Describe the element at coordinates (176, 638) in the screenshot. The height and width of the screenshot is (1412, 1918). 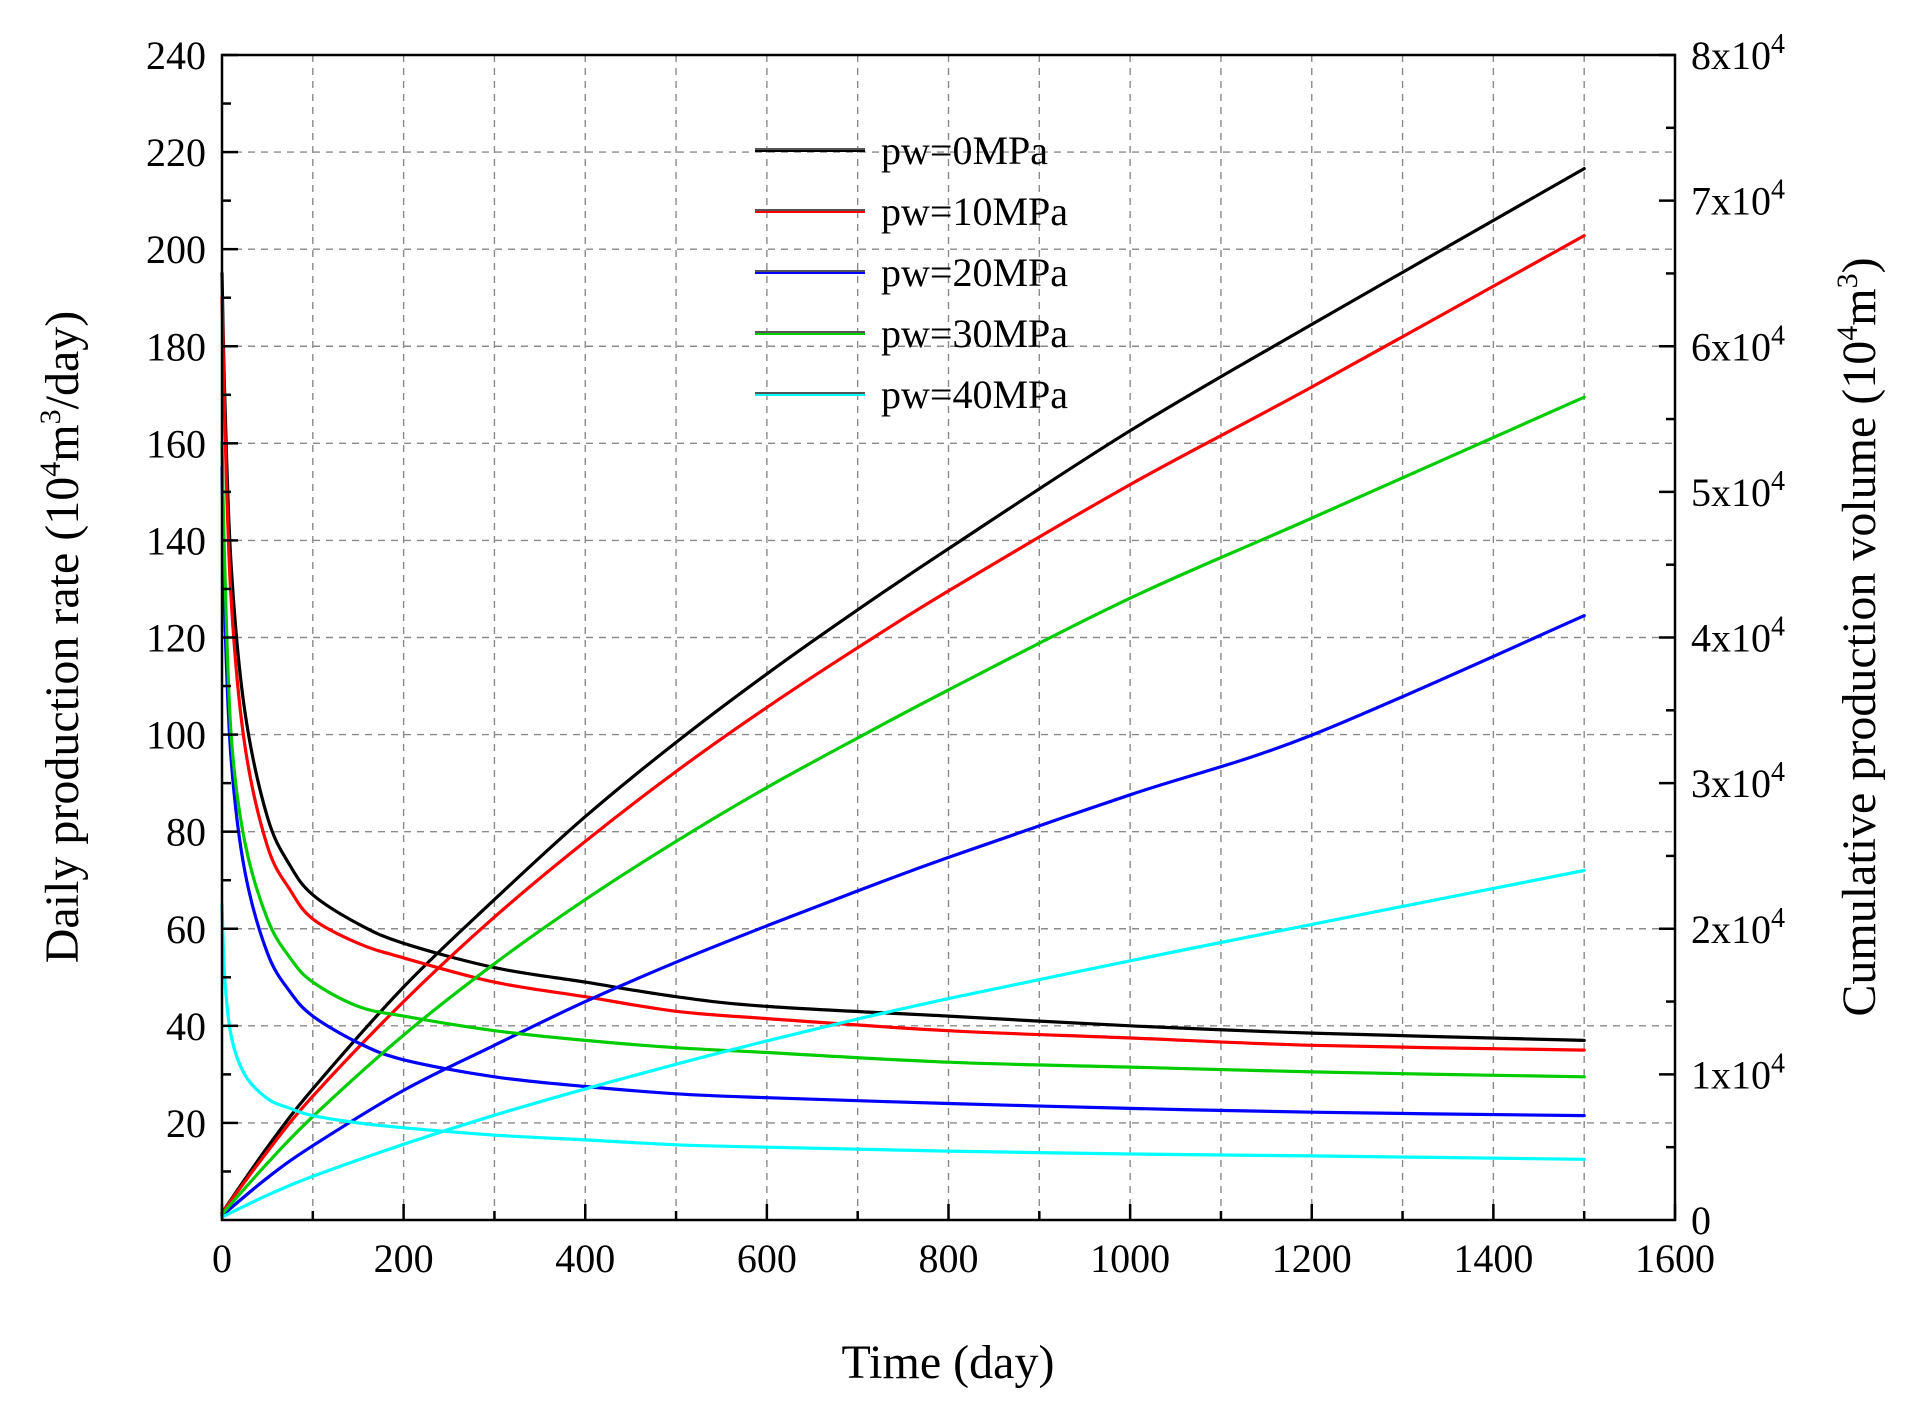
I see `y-left-tick-label-120: 120` at that location.